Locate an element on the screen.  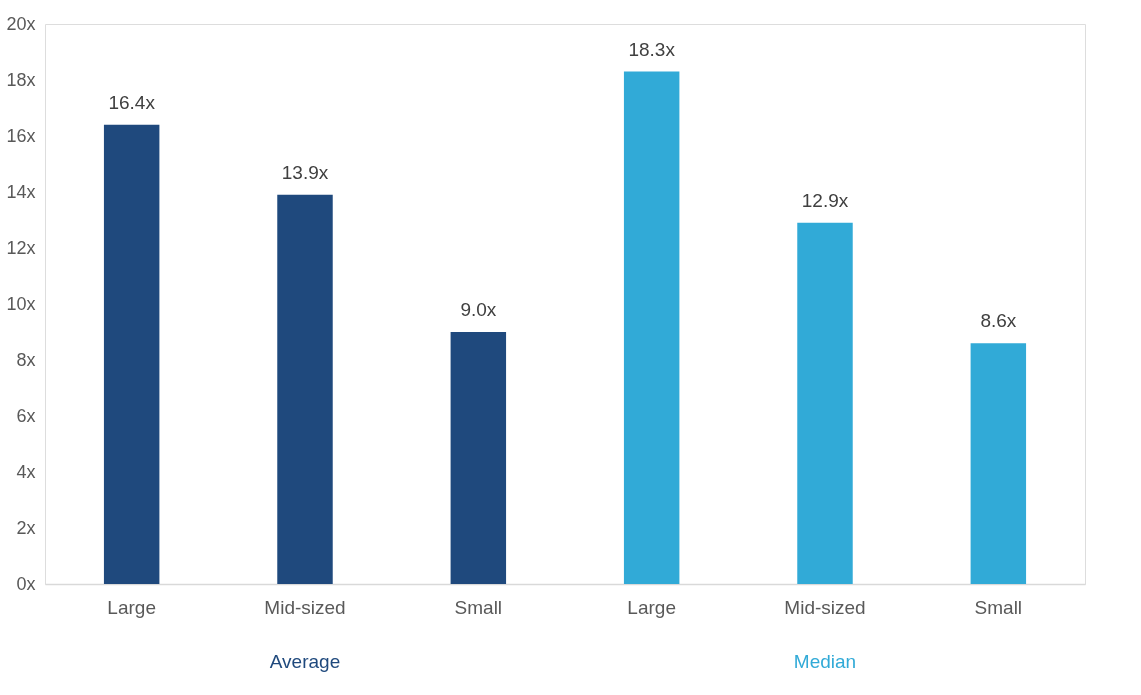
y-tick-label: 4x is located at coordinates (26, 471).